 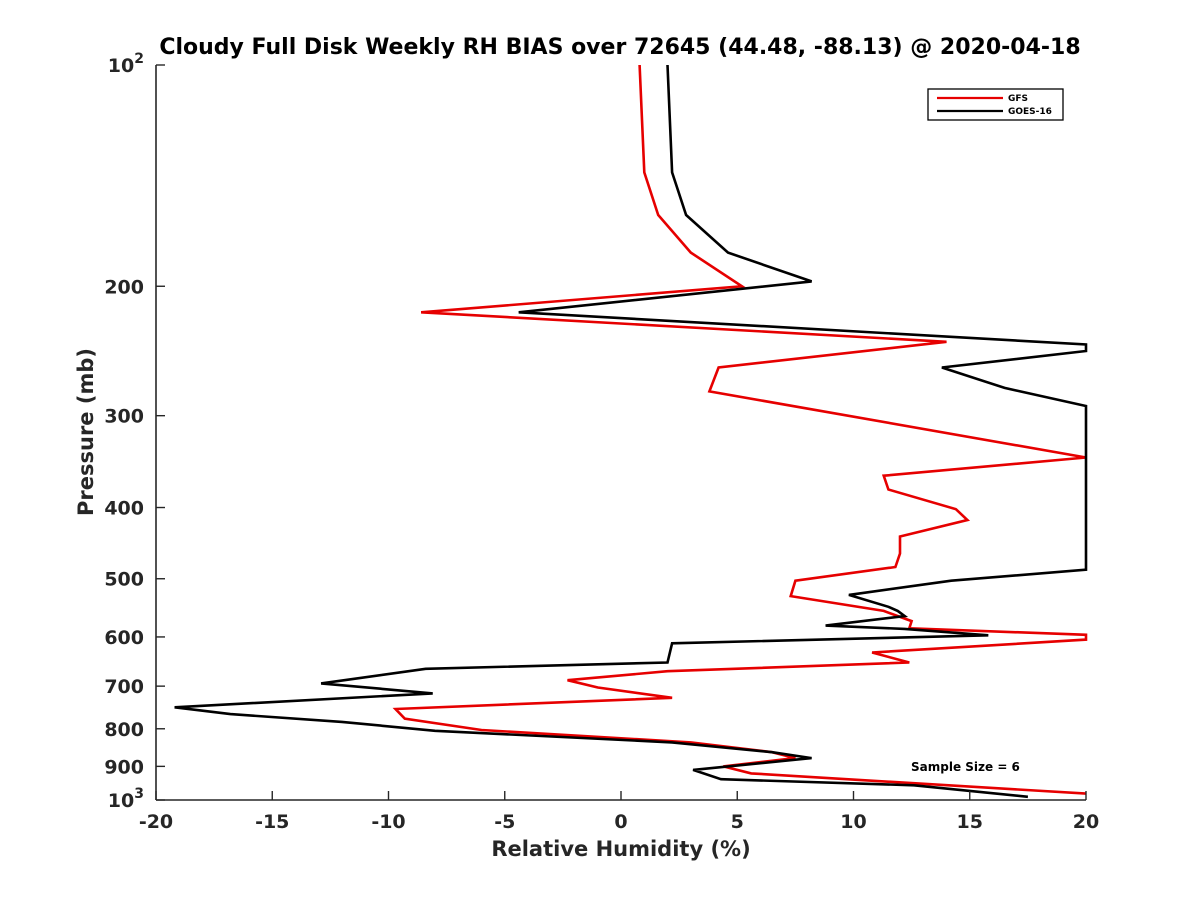 What do you see at coordinates (965, 767) in the screenshot?
I see `sample-size-annotation: Sample Size = 6` at bounding box center [965, 767].